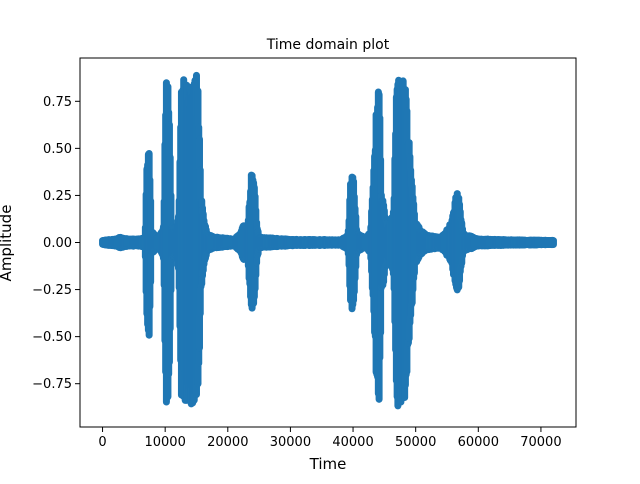 This screenshot has height=484, width=640. I want to click on x-tick-label: 20000, so click(227, 442).